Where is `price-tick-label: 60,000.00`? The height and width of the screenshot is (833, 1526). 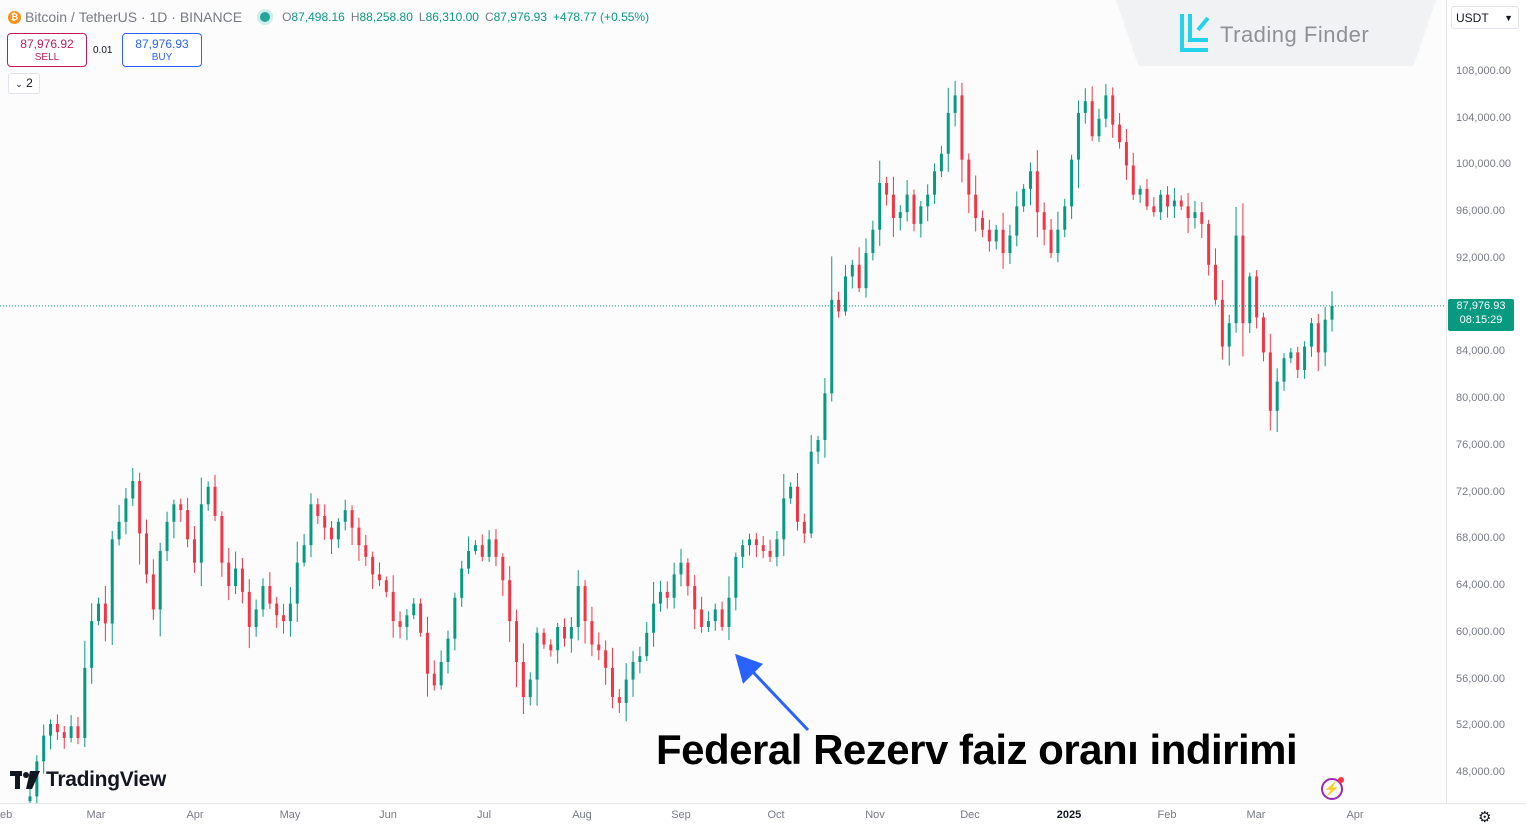
price-tick-label: 60,000.00 is located at coordinates (1480, 631).